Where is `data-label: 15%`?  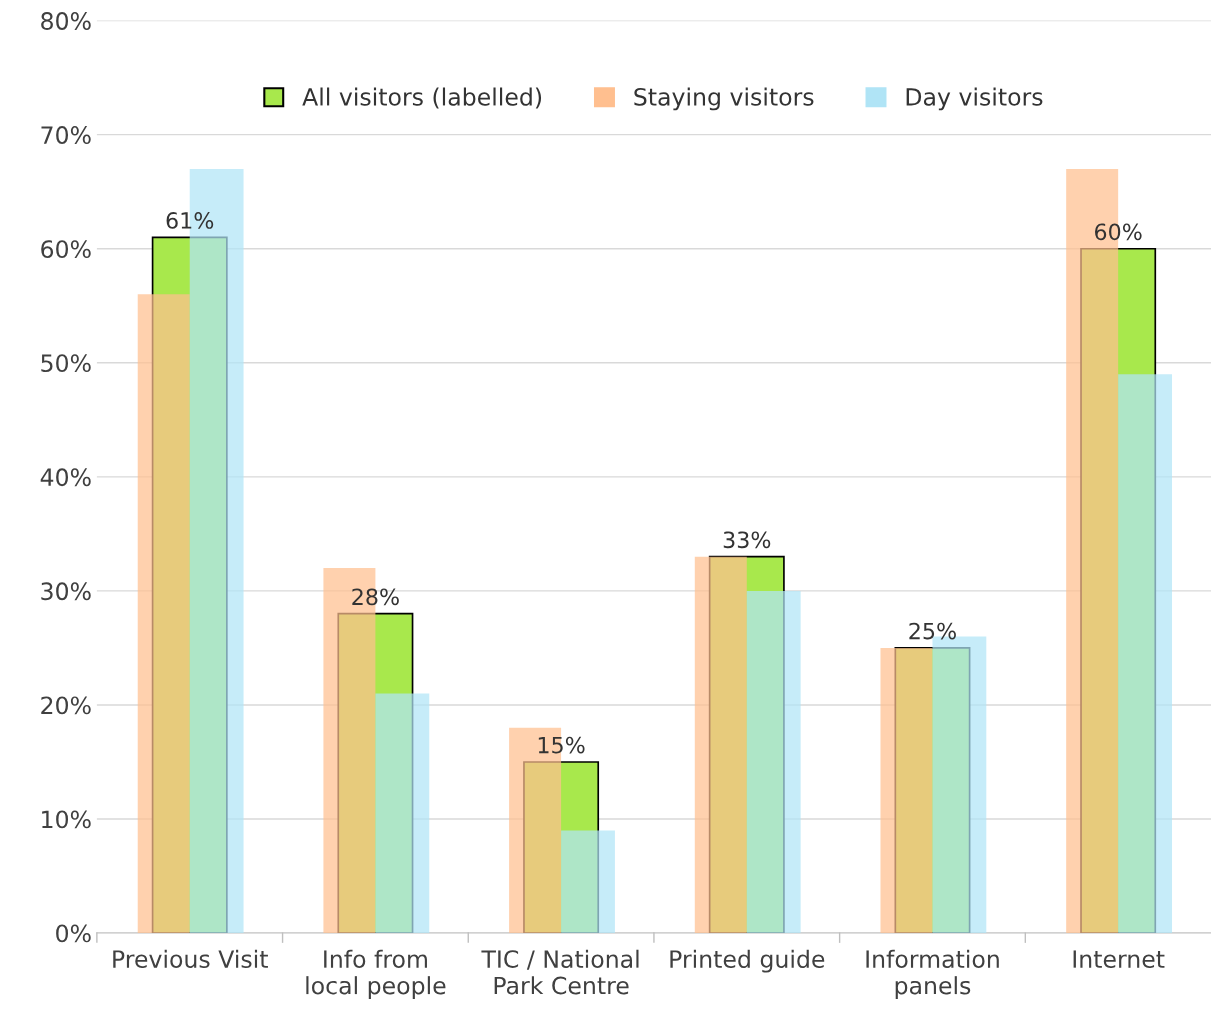 data-label: 15% is located at coordinates (561, 745).